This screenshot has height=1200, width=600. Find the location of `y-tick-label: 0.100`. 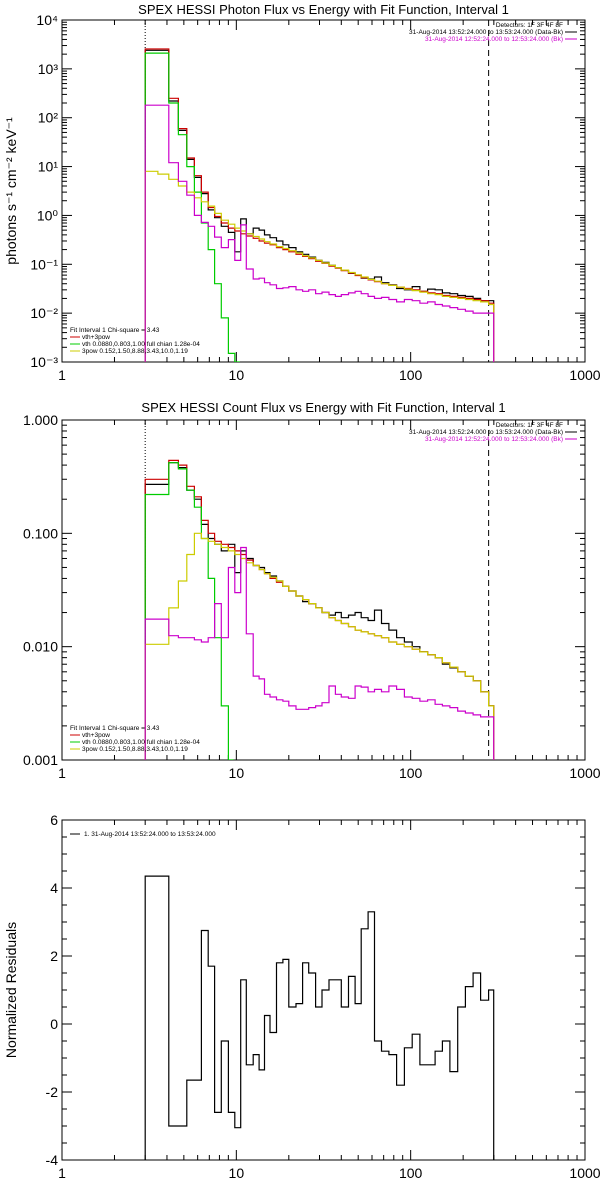

y-tick-label: 0.100 is located at coordinates (40, 533).